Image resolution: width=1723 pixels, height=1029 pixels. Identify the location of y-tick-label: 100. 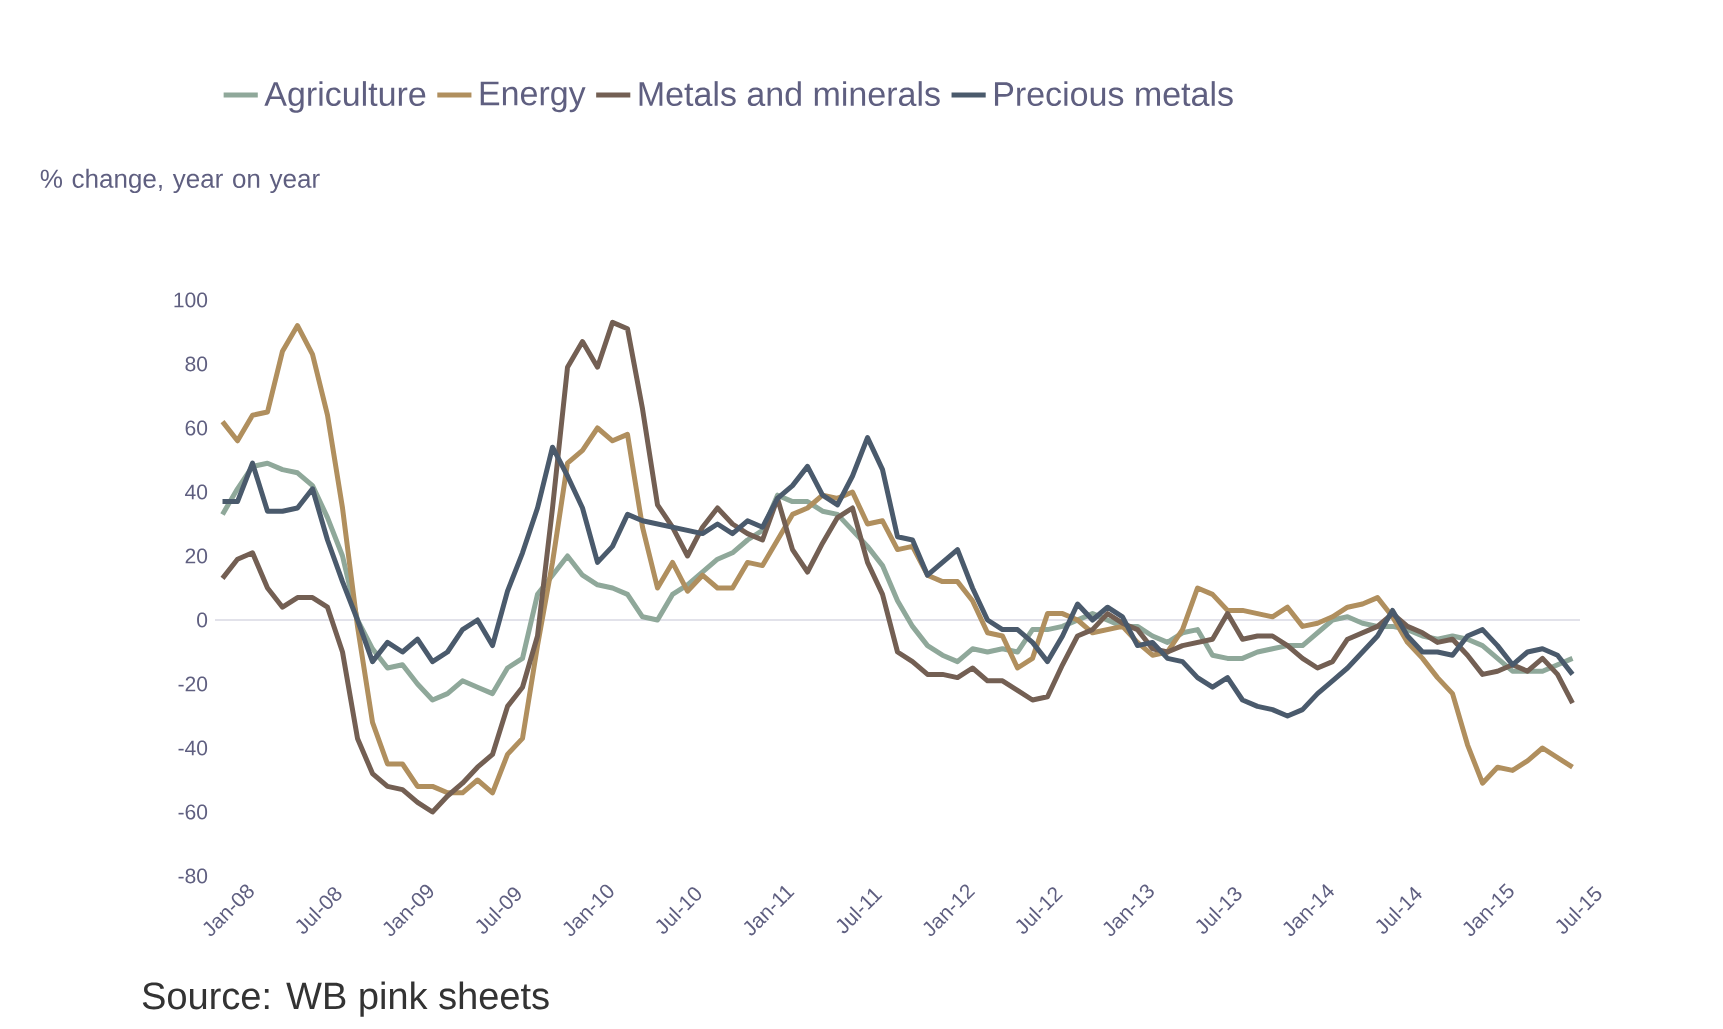
(191, 300).